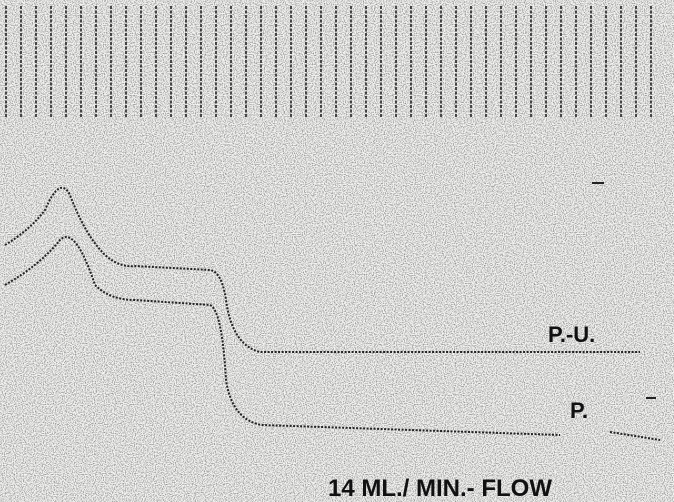 This screenshot has width=674, height=502. What do you see at coordinates (579, 410) in the screenshot?
I see `trace-label: P.` at bounding box center [579, 410].